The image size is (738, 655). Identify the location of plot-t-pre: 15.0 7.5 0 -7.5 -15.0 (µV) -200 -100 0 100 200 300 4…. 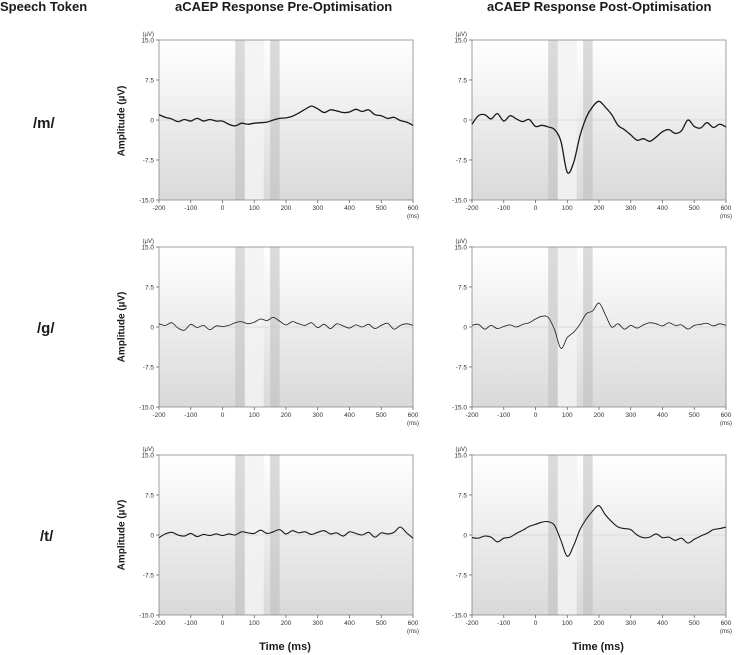
(279, 541).